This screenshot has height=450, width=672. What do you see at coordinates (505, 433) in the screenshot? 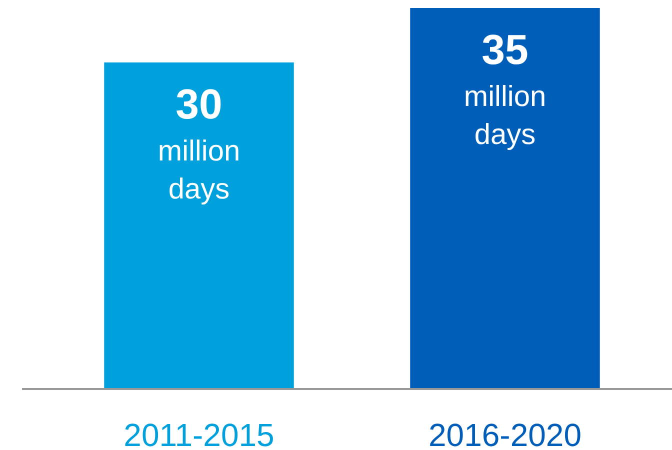
I see `x-tick-label: 2016-2020` at bounding box center [505, 433].